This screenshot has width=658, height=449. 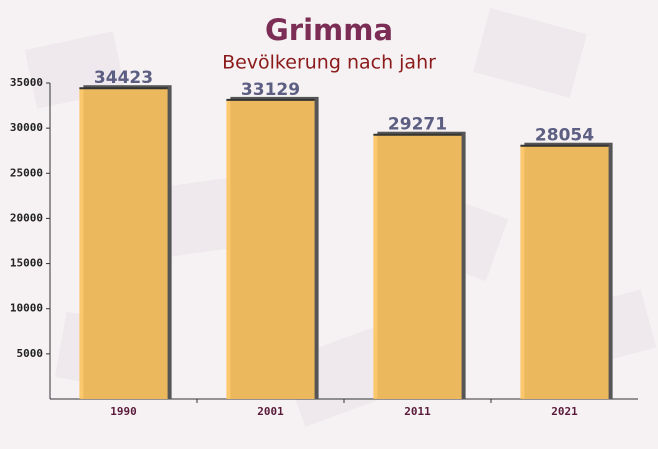 What do you see at coordinates (417, 411) in the screenshot?
I see `x-tick-label: 2011` at bounding box center [417, 411].